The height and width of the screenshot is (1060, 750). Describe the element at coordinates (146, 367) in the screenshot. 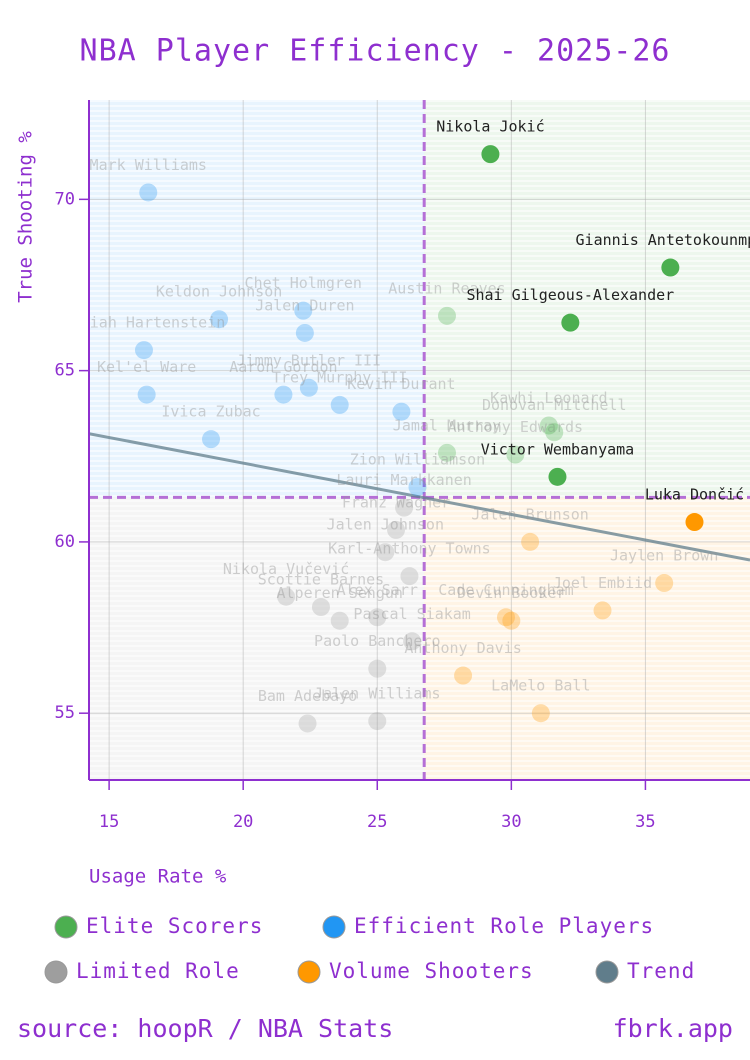

I see `point-label: Kel'el Ware` at that location.